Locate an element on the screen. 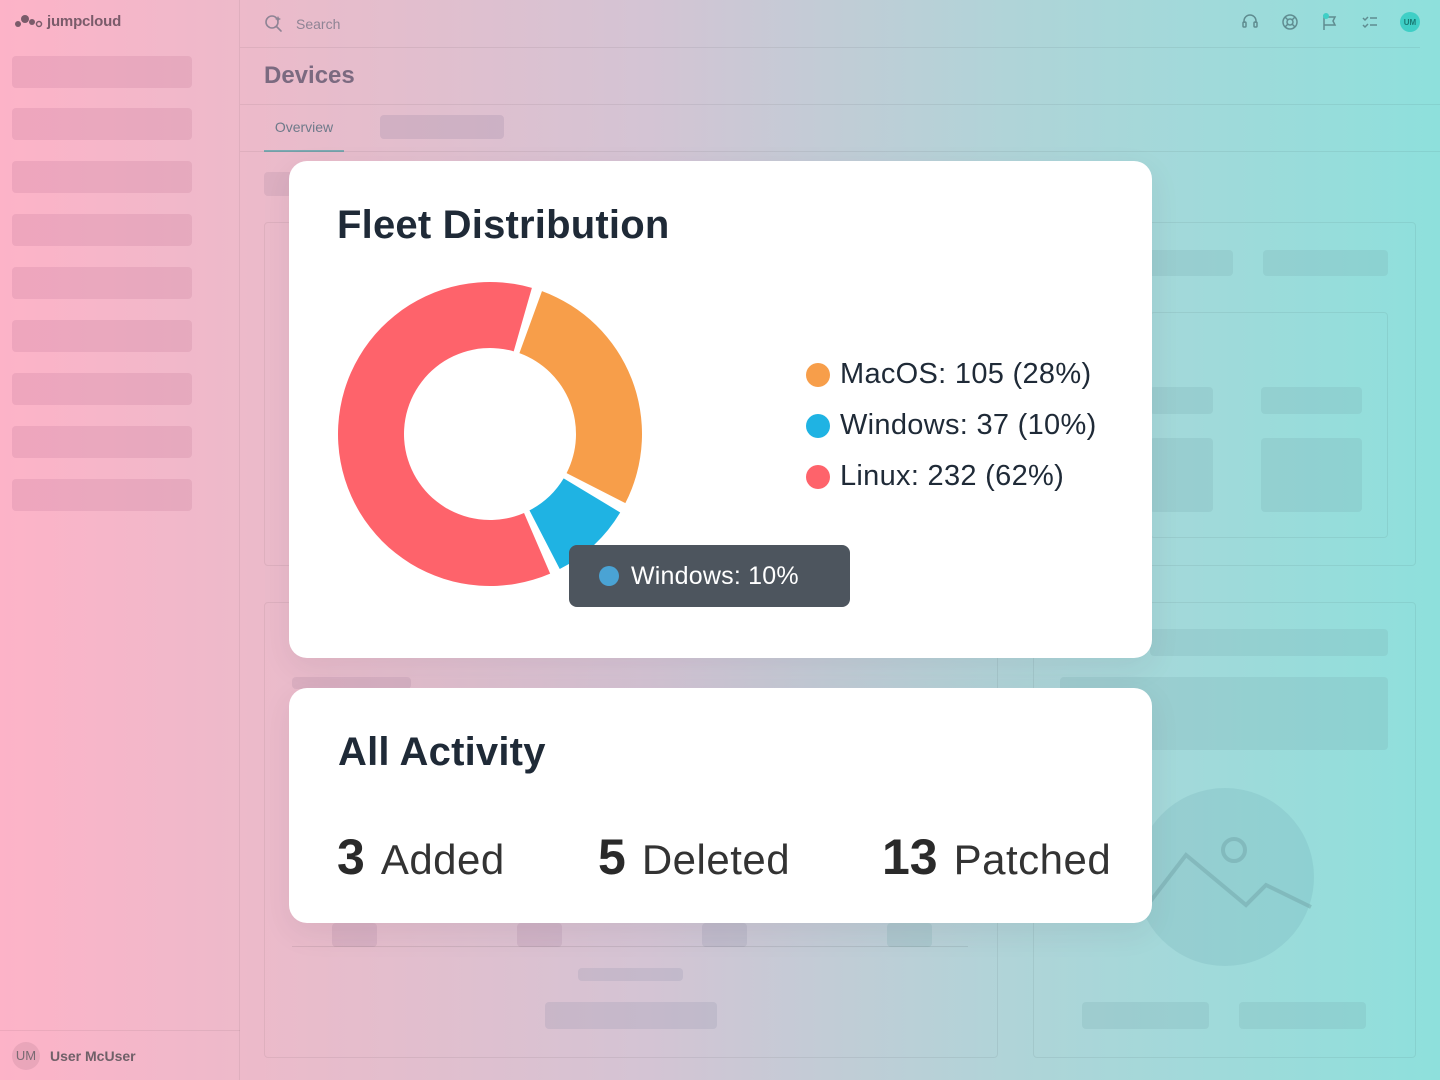  topbar: Search UM is located at coordinates (830, 24).